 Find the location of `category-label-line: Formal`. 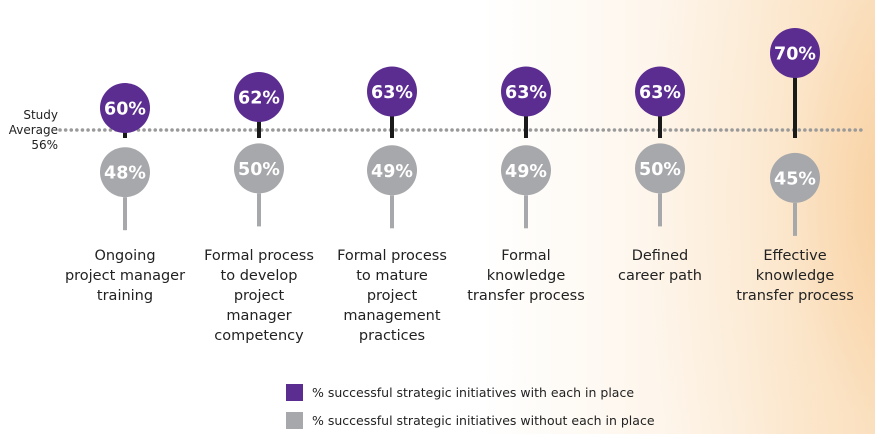

category-label-line: Formal is located at coordinates (526, 256).